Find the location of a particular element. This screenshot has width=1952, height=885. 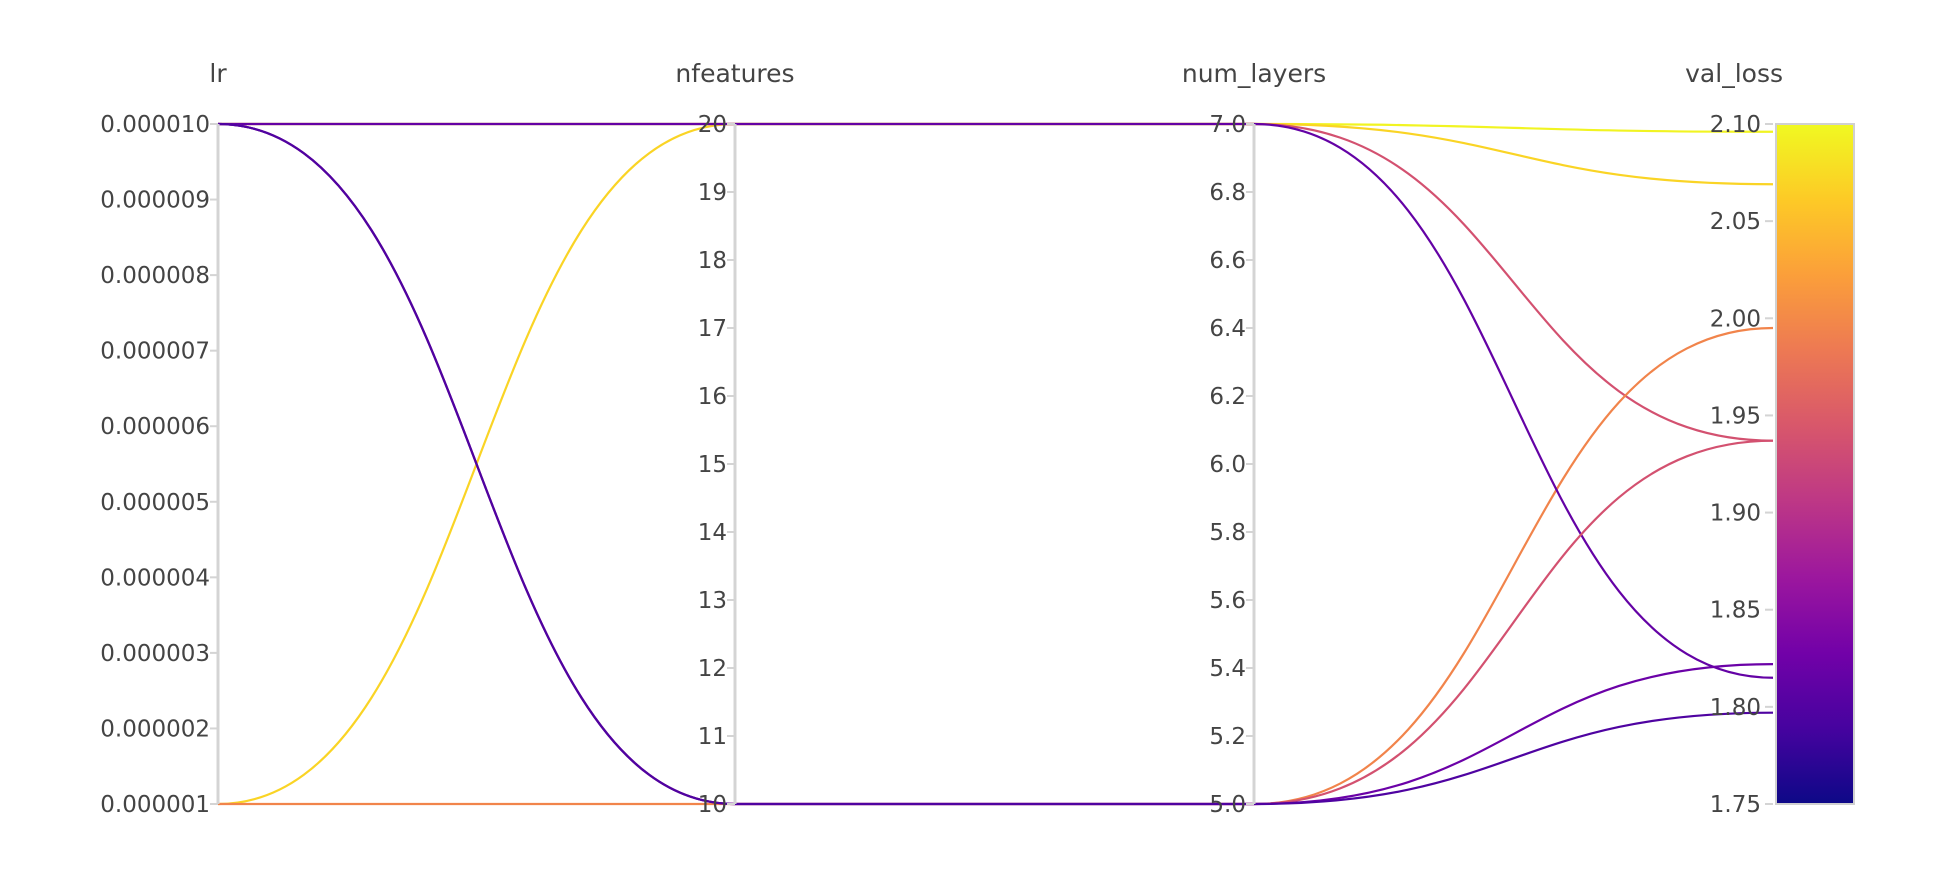

tick-label: 0.000003 is located at coordinates (155, 654).